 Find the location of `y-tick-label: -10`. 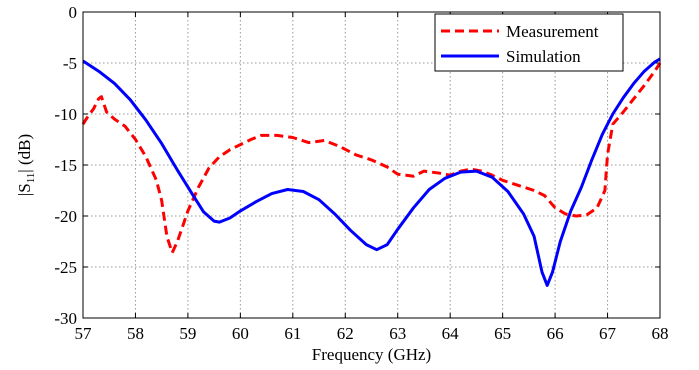

y-tick-label: -10 is located at coordinates (65, 114).